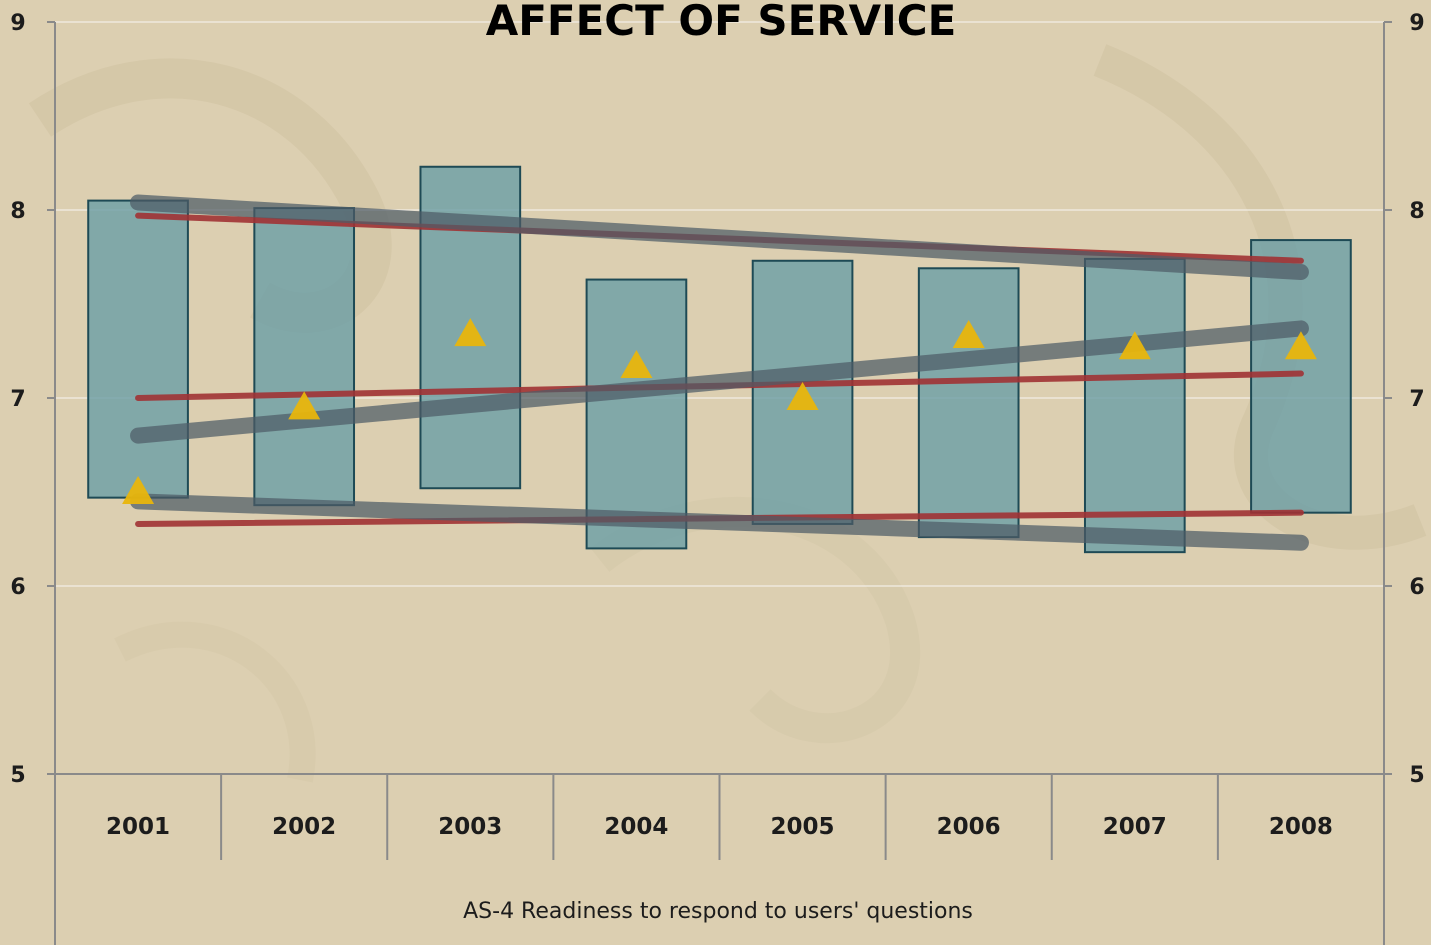 The width and height of the screenshot is (1431, 945). Describe the element at coordinates (1416, 23) in the screenshot. I see `y-tick-label-right: 9` at that location.